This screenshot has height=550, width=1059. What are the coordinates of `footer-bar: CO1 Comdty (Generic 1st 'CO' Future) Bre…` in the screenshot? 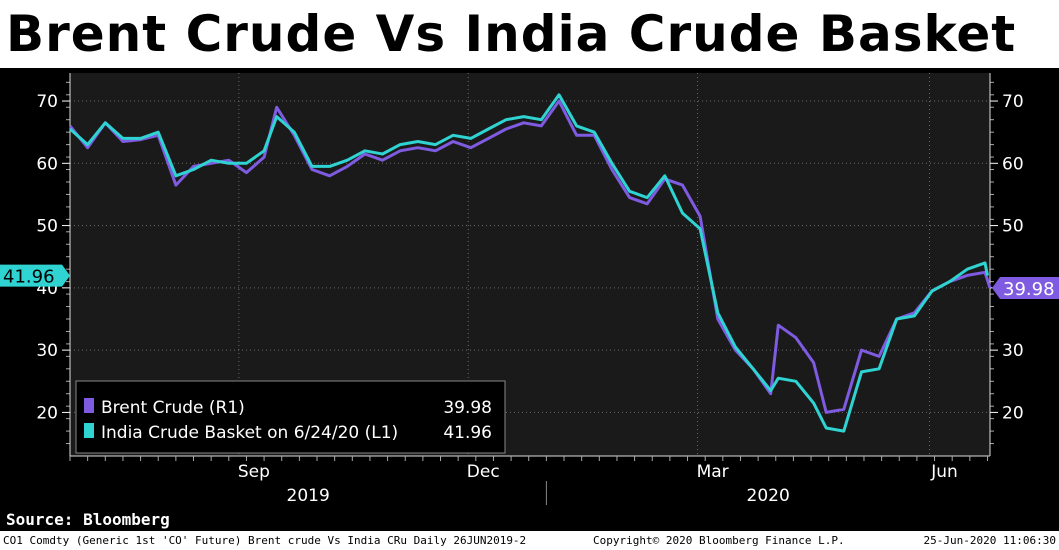 It's located at (529, 540).